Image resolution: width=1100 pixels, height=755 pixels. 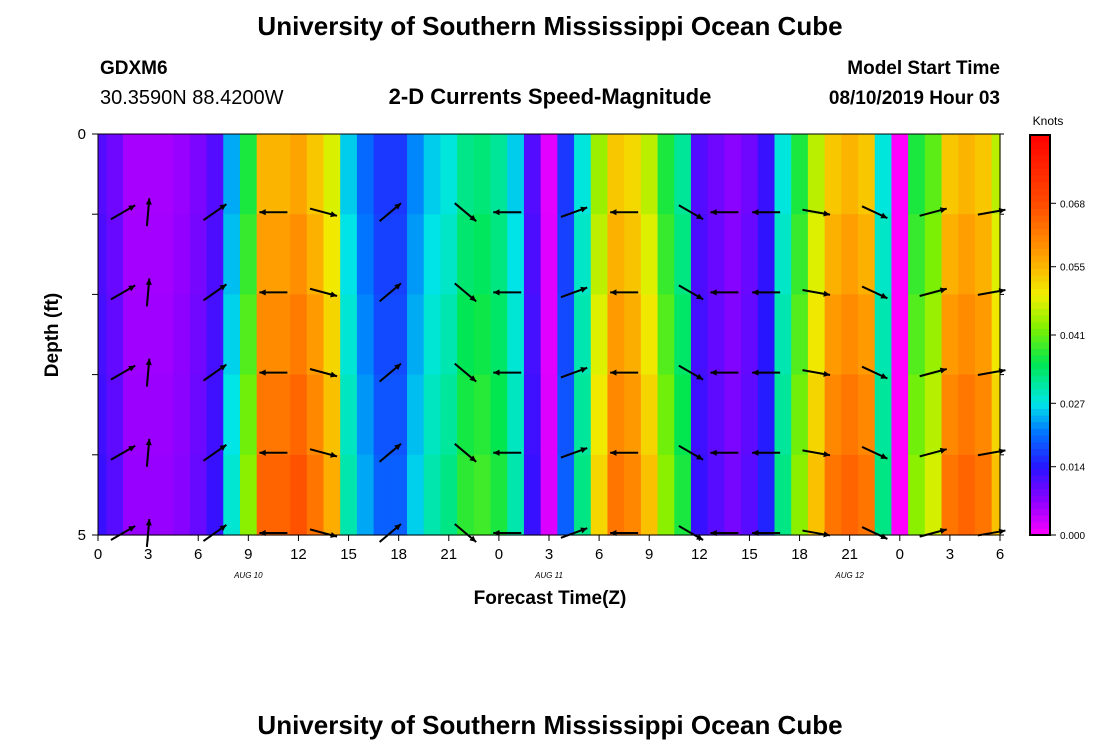 I want to click on x-tick-label: 0, so click(x=900, y=554).